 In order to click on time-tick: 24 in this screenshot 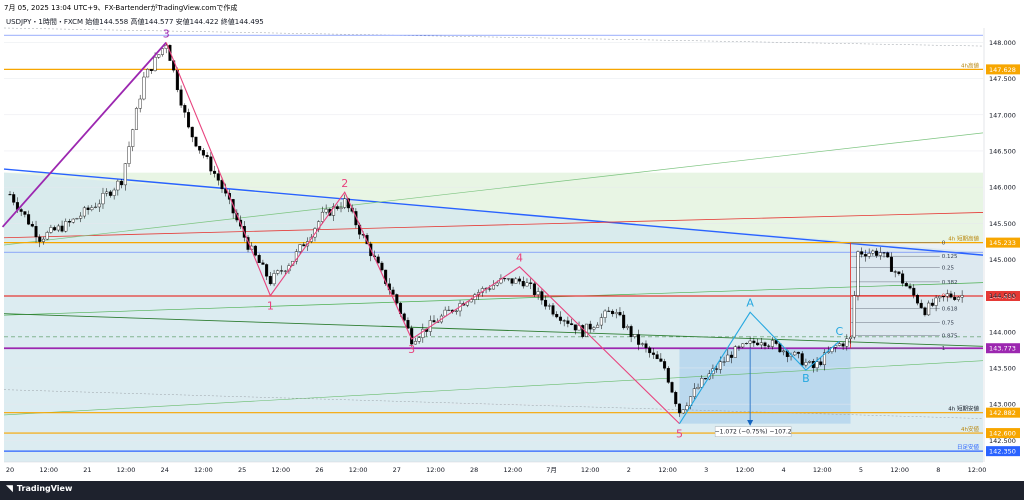, I will do `click(165, 470)`.